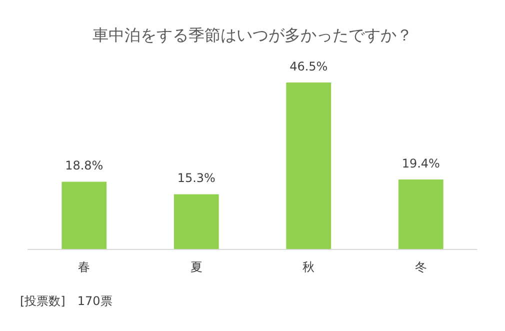  What do you see at coordinates (84, 267) in the screenshot?
I see `x-tick-label: 春` at bounding box center [84, 267].